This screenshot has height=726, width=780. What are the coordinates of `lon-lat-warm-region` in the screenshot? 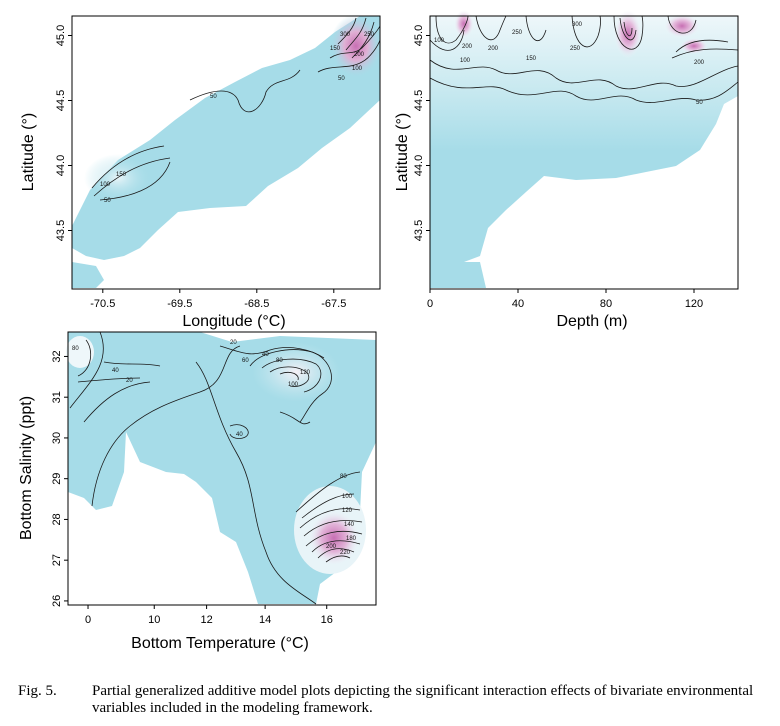 It's located at (118, 178).